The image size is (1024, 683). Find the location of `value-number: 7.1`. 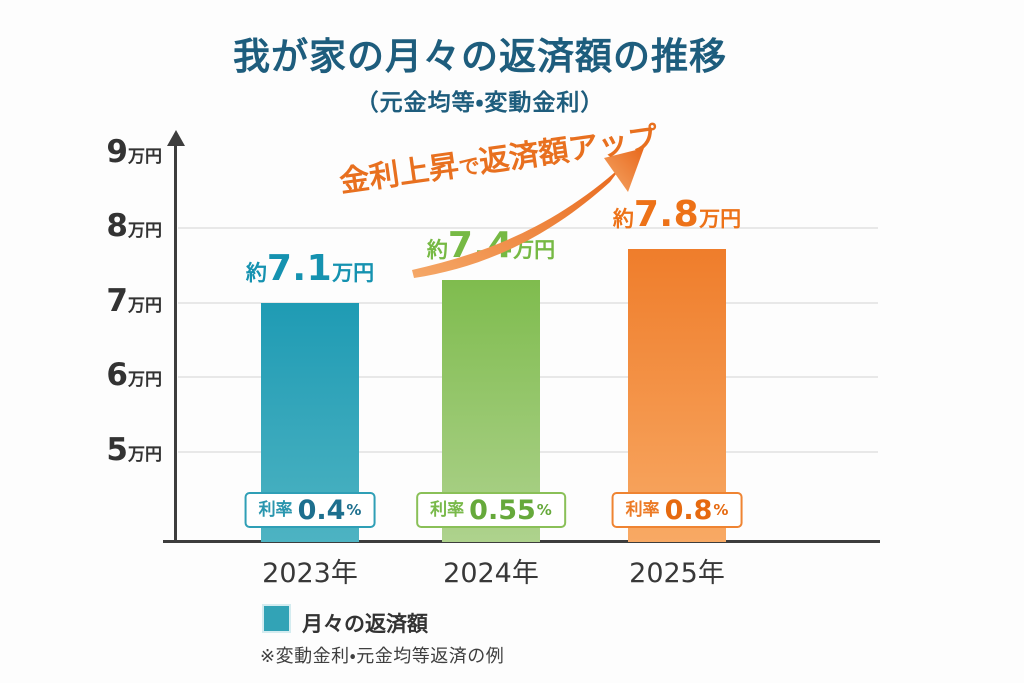

value-number: 7.1 is located at coordinates (299, 268).